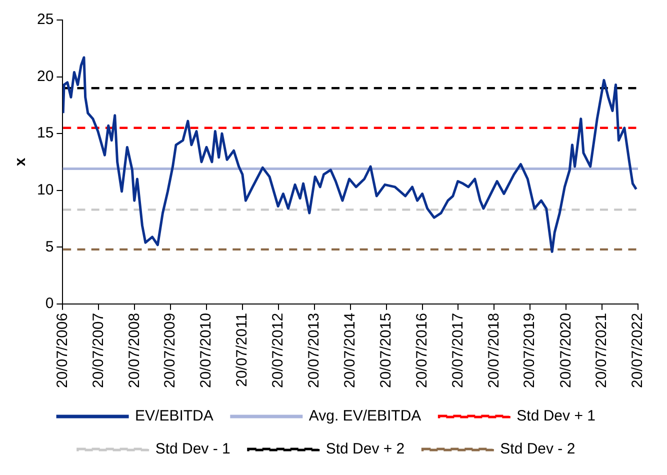 The height and width of the screenshot is (475, 667). I want to click on x-tick-label: 20/07/2009, so click(170, 350).